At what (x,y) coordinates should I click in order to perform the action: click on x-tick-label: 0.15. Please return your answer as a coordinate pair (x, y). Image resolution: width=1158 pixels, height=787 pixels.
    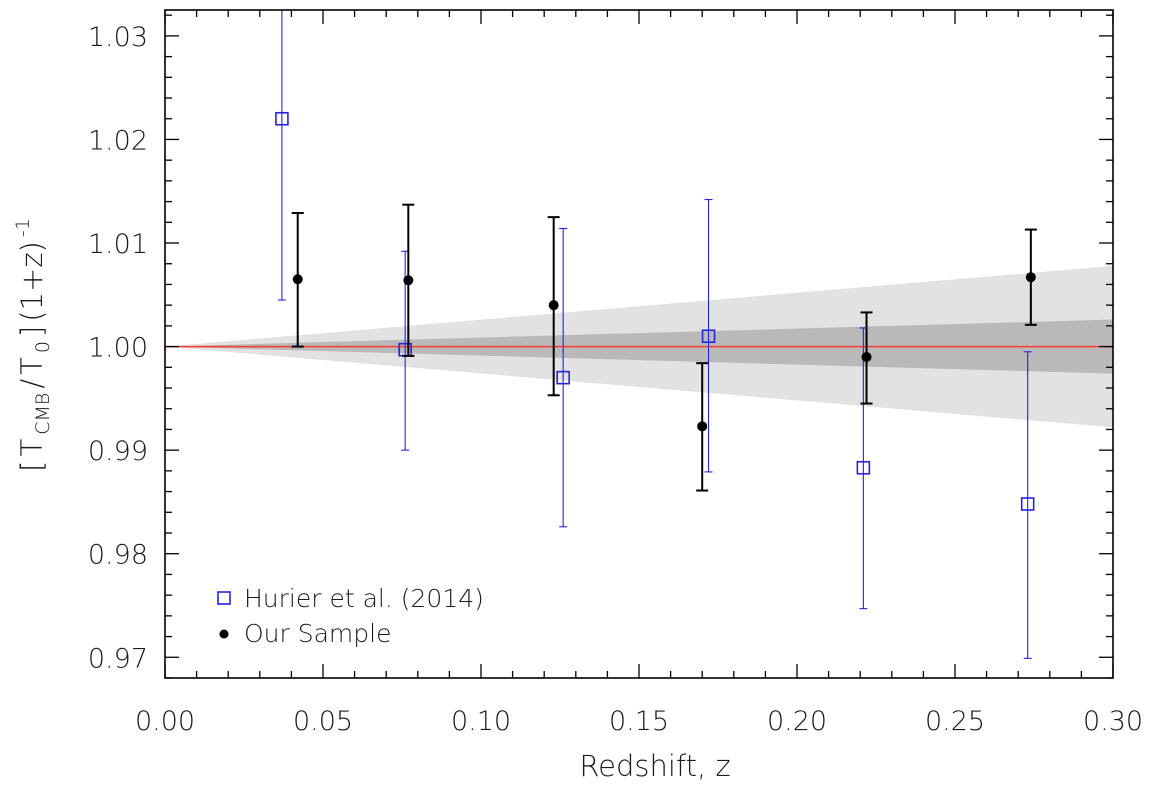
    Looking at the image, I should click on (639, 721).